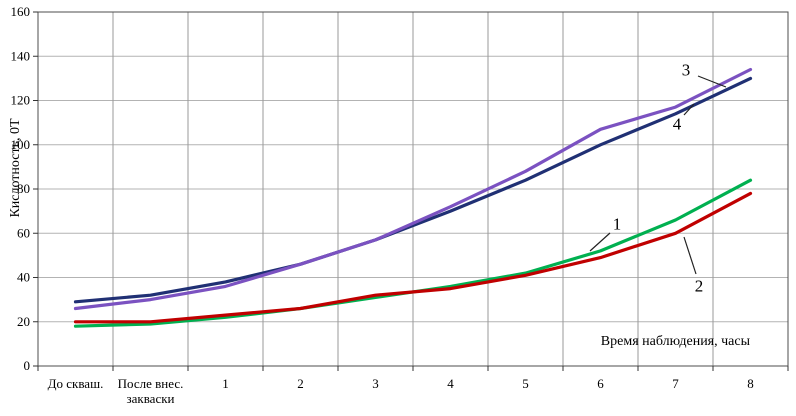  Describe the element at coordinates (617, 224) in the screenshot. I see `annotation-label: 1` at that location.